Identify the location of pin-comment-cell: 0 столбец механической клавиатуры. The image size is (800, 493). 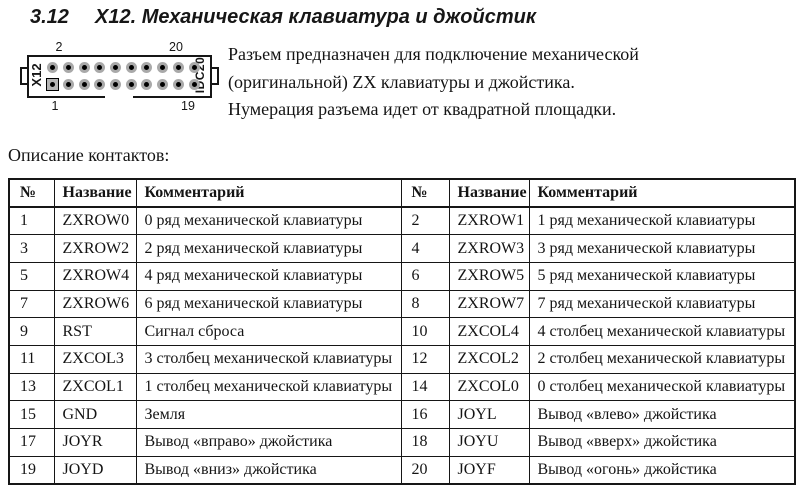
(662, 387).